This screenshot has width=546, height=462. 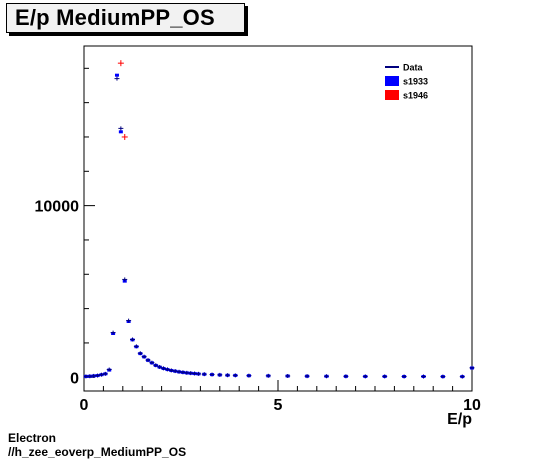 What do you see at coordinates (97, 452) in the screenshot?
I see `footer-histogram-path: //h_zee_eoverp_MediumPP_OS` at bounding box center [97, 452].